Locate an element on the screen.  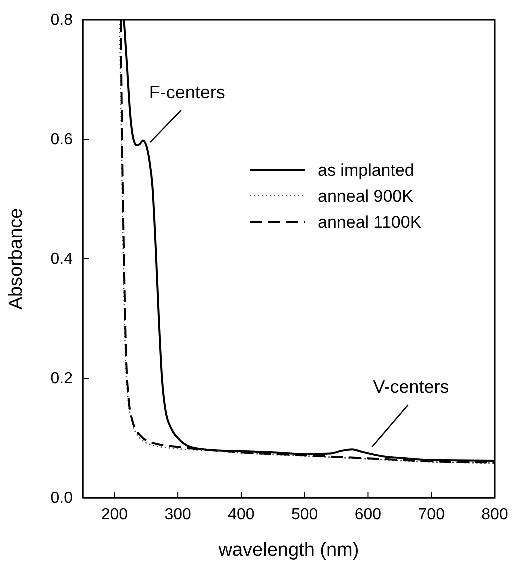
y-tick-label: 0.0 is located at coordinates (62, 499).